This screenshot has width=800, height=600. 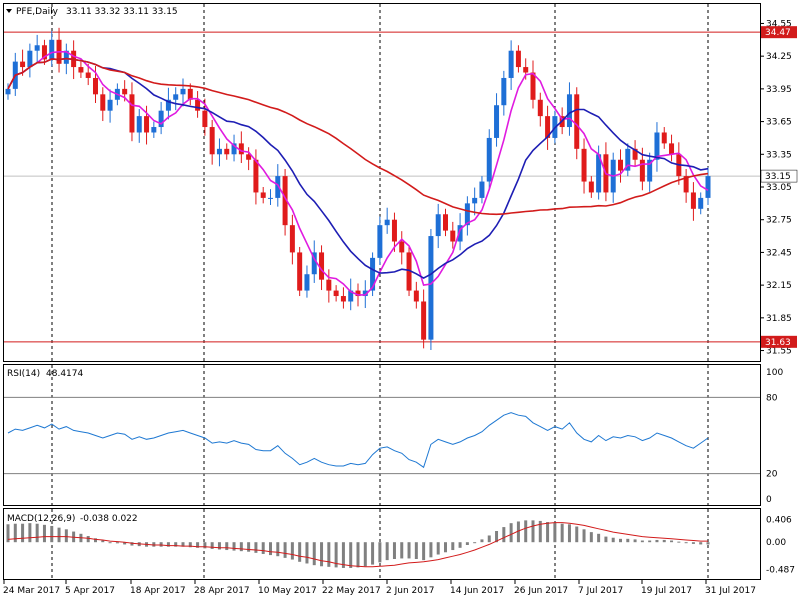 I want to click on price-tick-label-3: 33.65, so click(x=779, y=123).